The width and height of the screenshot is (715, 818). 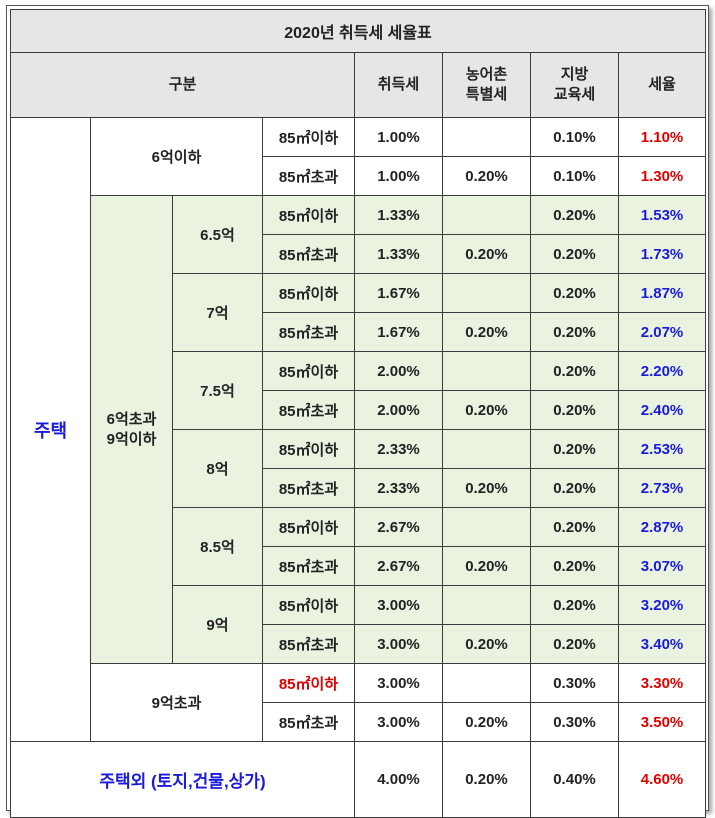 What do you see at coordinates (176, 156) in the screenshot?
I see `price-group-label: 6억이하` at bounding box center [176, 156].